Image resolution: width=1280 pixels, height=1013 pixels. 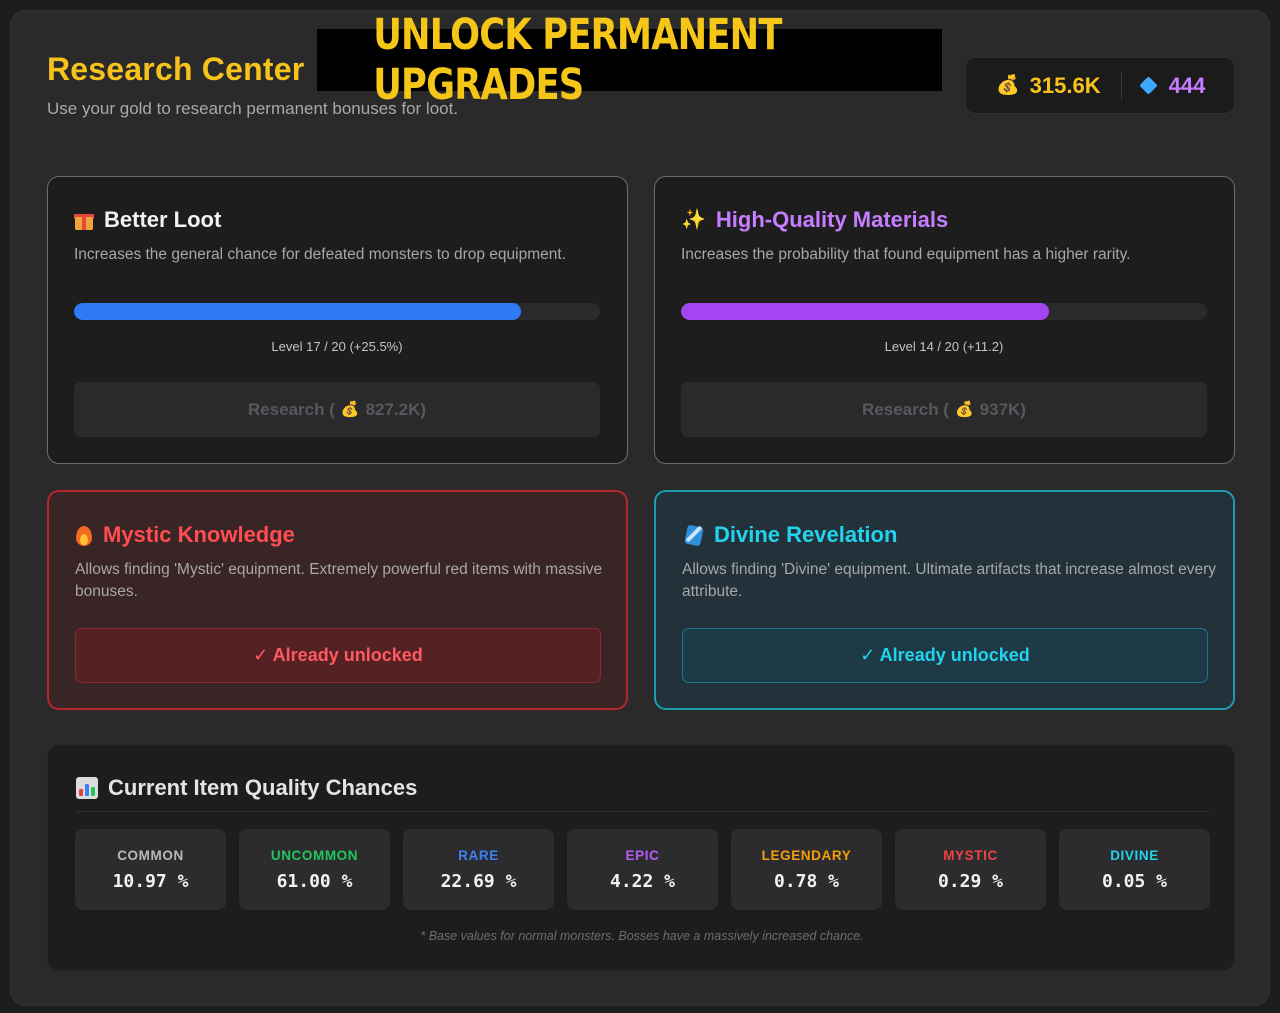 What do you see at coordinates (150, 855) in the screenshot?
I see `tier-label: COMMON` at bounding box center [150, 855].